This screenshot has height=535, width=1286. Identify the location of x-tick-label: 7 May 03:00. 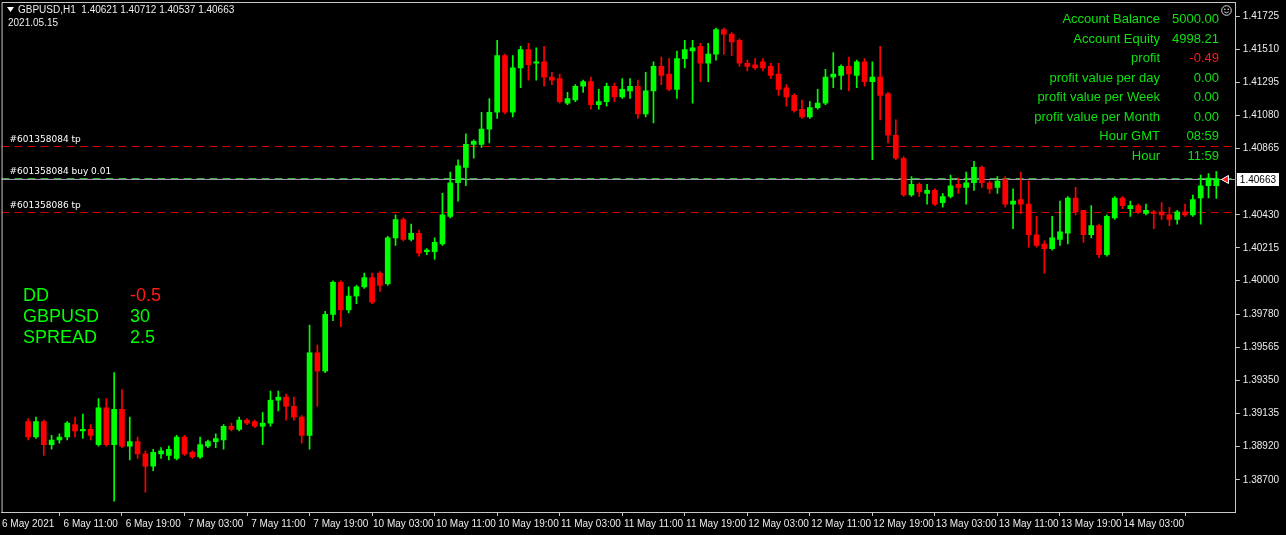
(216, 523).